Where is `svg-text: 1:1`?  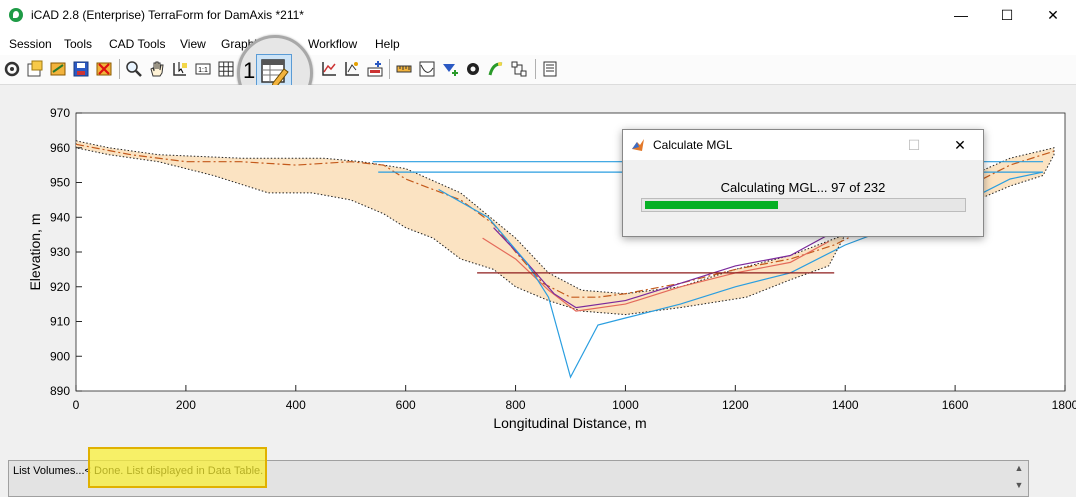 svg-text: 1:1 is located at coordinates (203, 70).